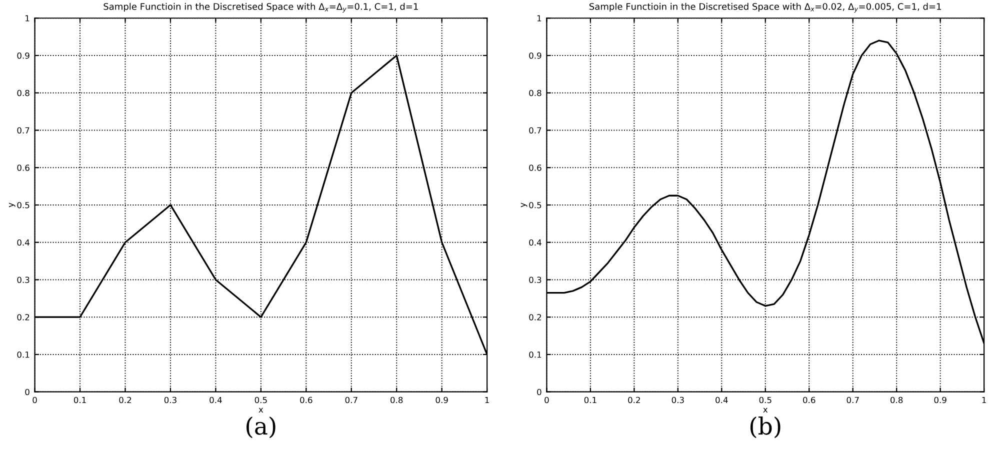 The width and height of the screenshot is (994, 453). Describe the element at coordinates (765, 427) in the screenshot. I see `text: (b)` at that location.